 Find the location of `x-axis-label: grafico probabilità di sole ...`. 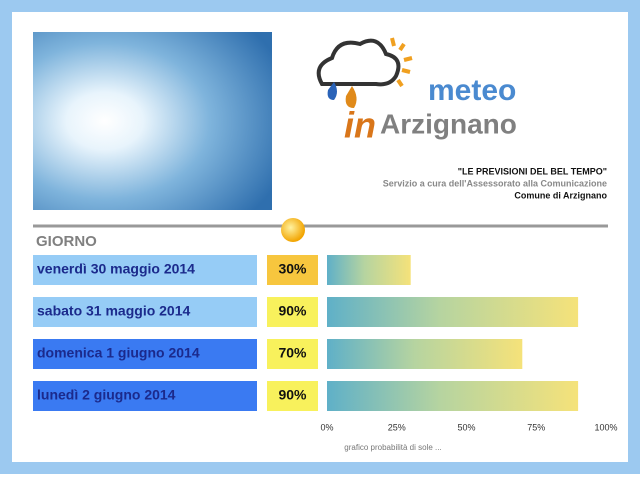

x-axis-label: grafico probabilità di sole ... is located at coordinates (392, 447).